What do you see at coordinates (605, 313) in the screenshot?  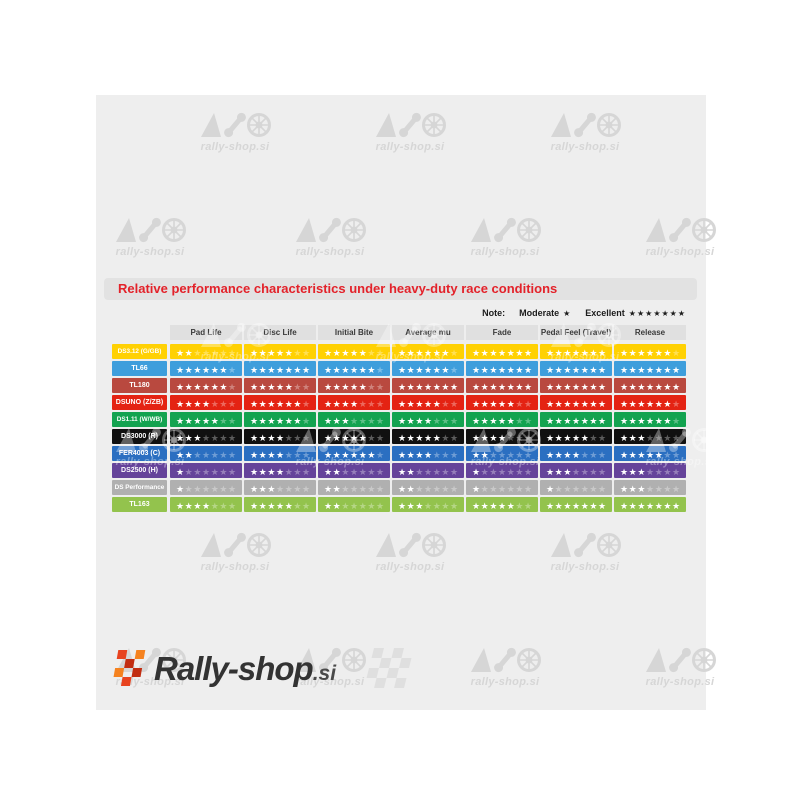 I see `excellent-label: Excellent` at bounding box center [605, 313].